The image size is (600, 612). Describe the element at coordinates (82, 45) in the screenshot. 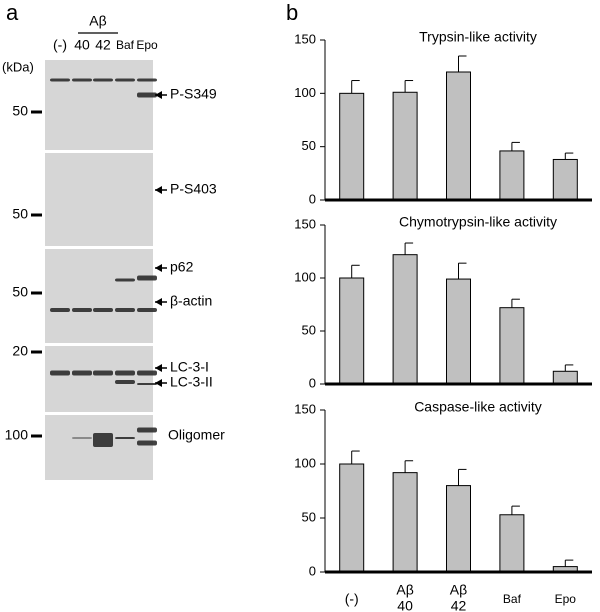

I see `lane-label: 40` at that location.